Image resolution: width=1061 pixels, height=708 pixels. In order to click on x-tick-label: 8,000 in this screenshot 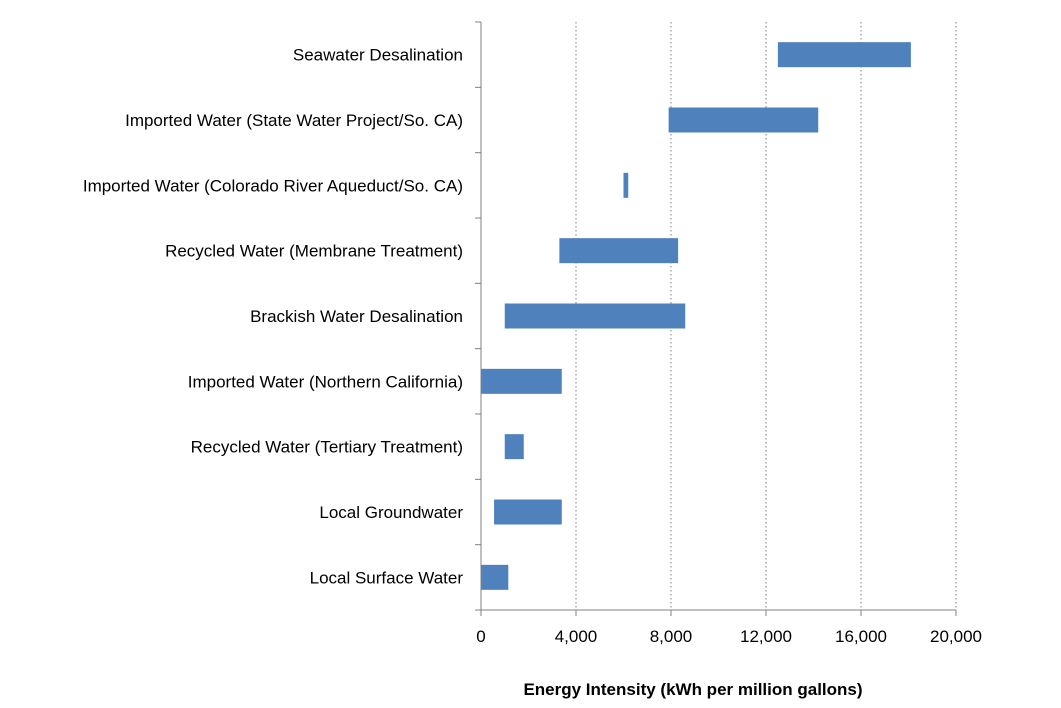, I will do `click(671, 636)`.